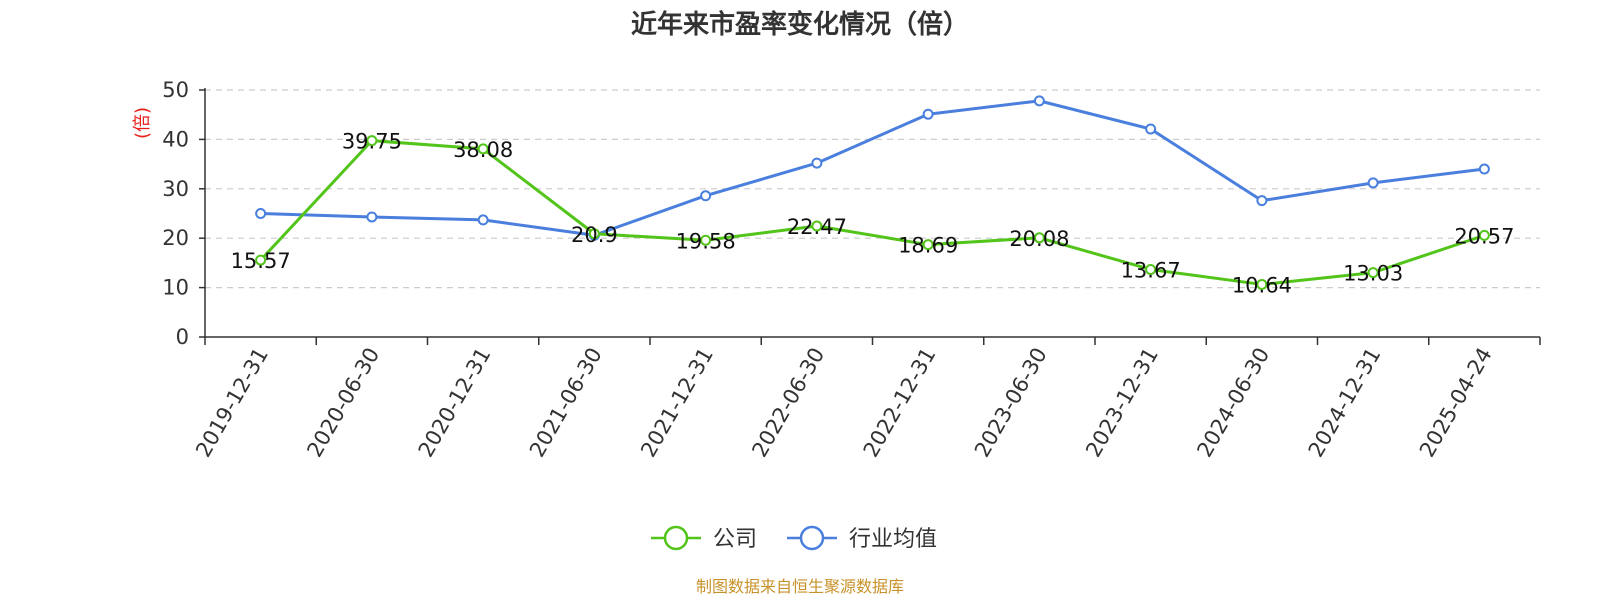 The height and width of the screenshot is (600, 1600). Describe the element at coordinates (1011, 403) in the screenshot. I see `x-tick-label: 2023-06-30` at that location.